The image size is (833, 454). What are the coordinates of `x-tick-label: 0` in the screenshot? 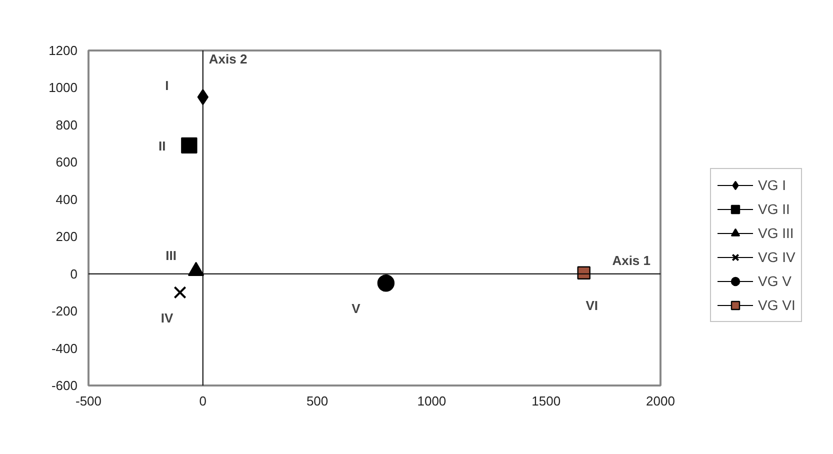 It's located at (203, 401).